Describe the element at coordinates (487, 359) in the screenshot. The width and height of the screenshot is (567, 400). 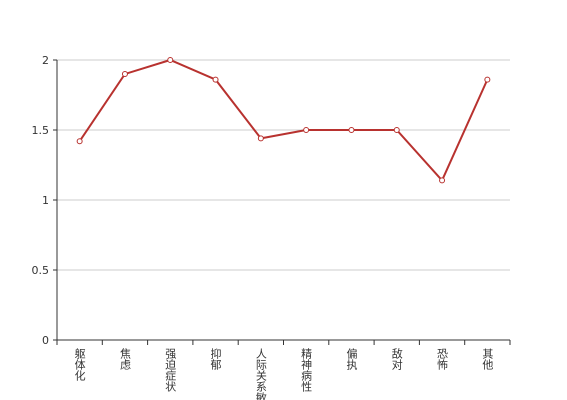
I see `x-tick-label: 其他` at that location.